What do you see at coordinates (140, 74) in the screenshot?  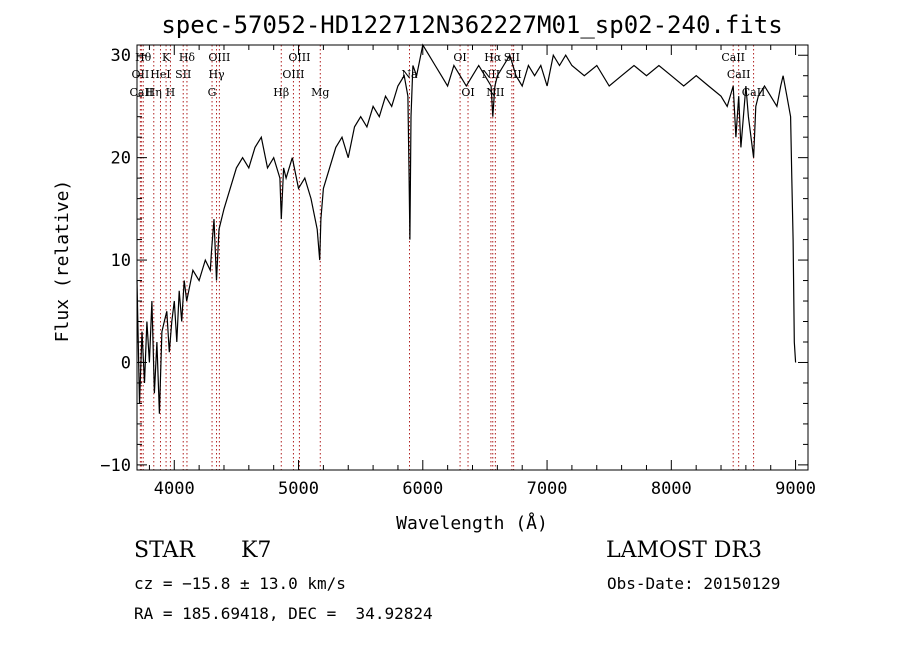 I see `spectral-line-label: OII` at bounding box center [140, 74].